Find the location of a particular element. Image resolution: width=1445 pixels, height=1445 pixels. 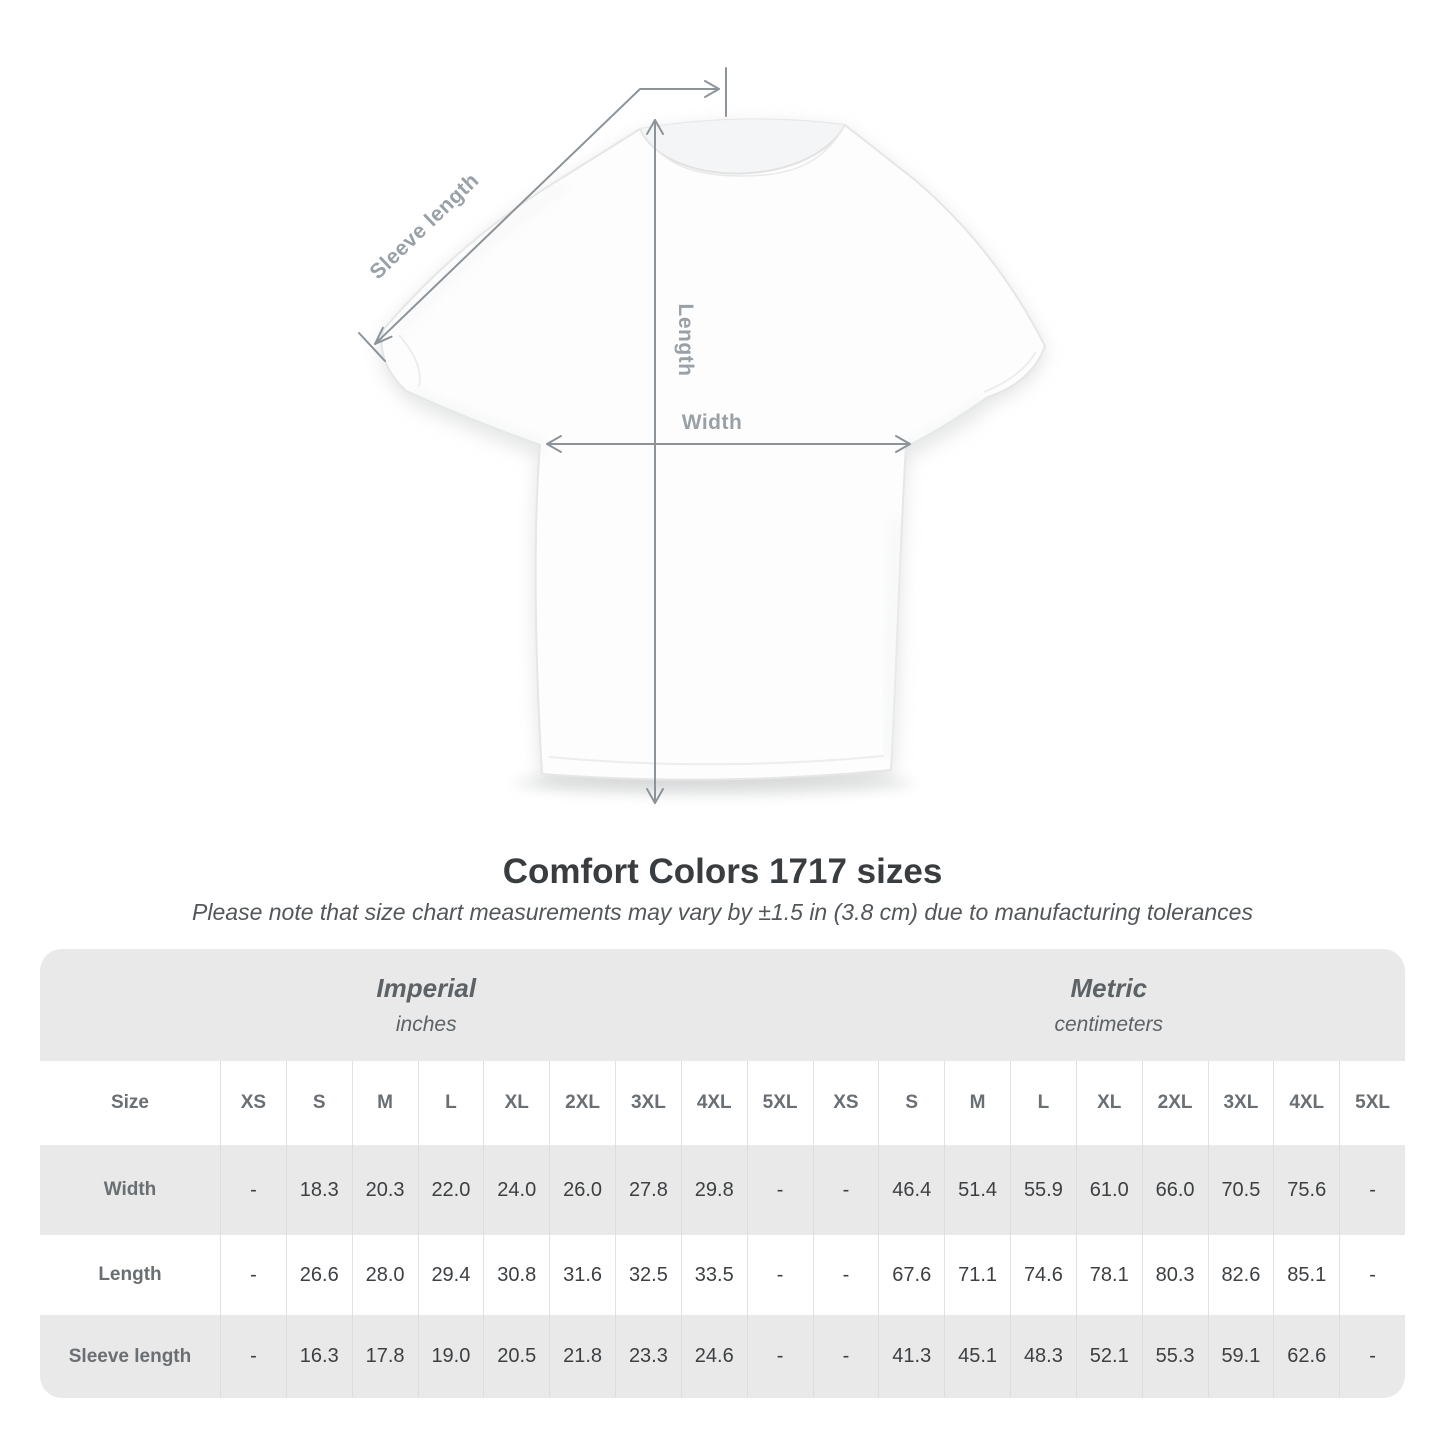

row-label-sleeve-length: Sleeve length is located at coordinates (130, 1356).